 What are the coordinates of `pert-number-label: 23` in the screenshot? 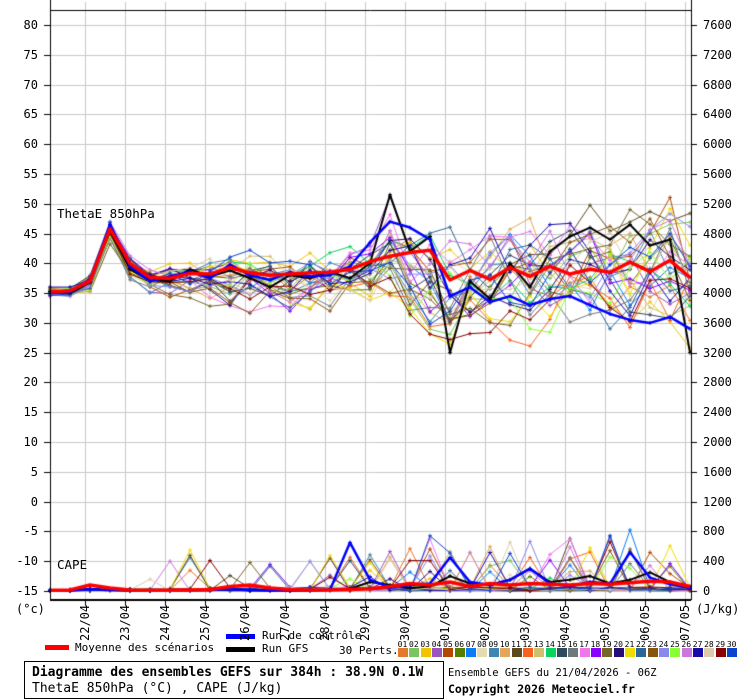 It's located at (652, 644).